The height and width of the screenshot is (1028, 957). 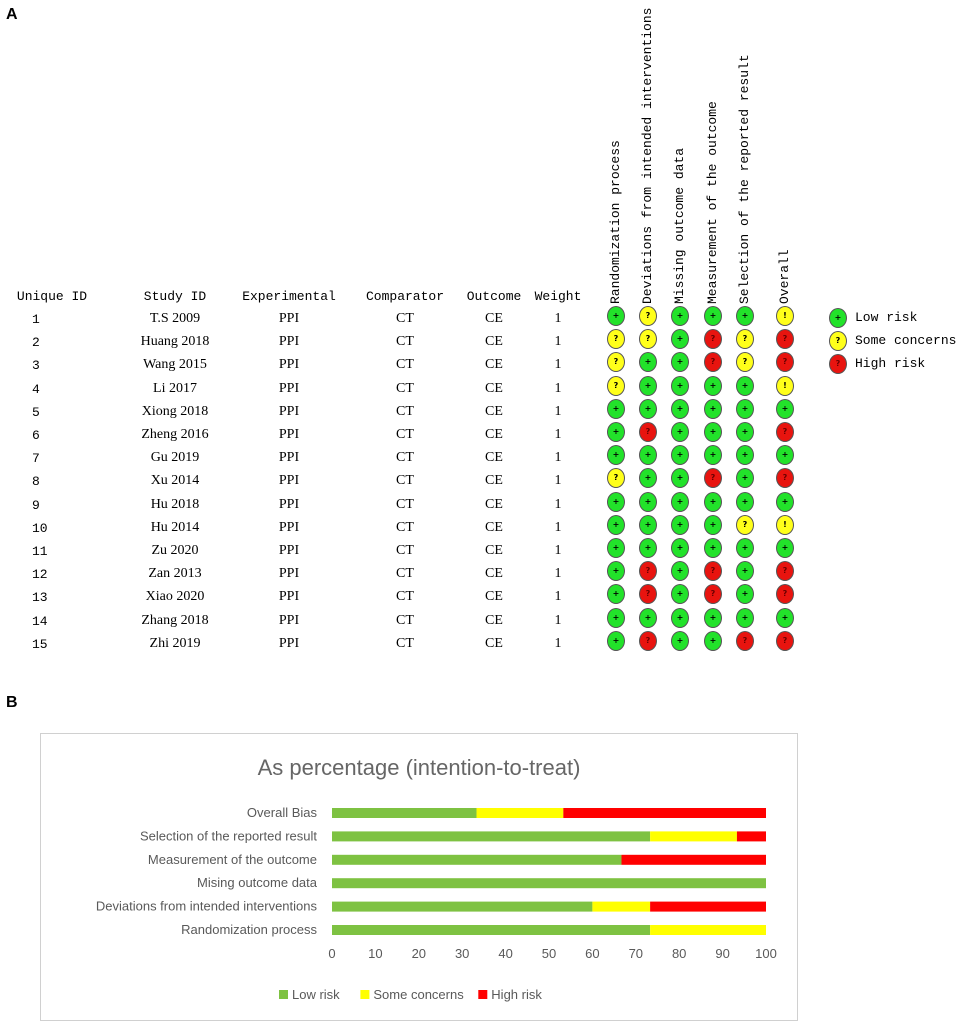 I want to click on row-unique-id: 13, so click(x=40, y=598).